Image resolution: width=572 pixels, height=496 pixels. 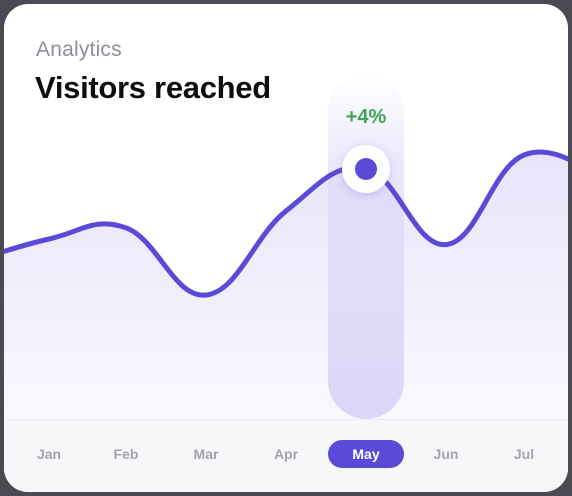 I want to click on month-tab-mar: Mar, so click(x=206, y=454).